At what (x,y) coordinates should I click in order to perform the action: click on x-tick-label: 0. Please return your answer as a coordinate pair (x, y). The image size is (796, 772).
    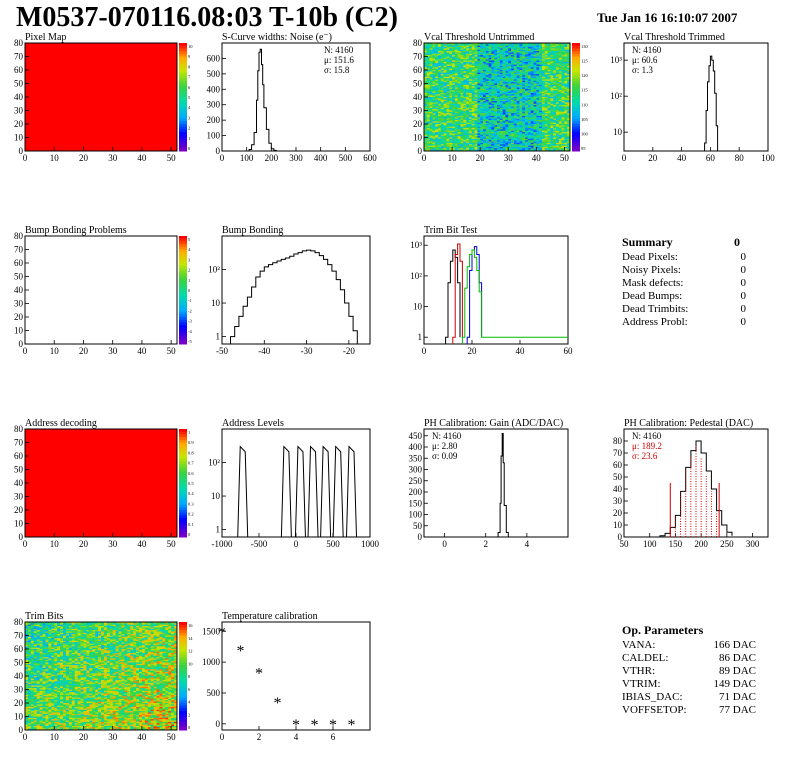
    Looking at the image, I should click on (25, 158).